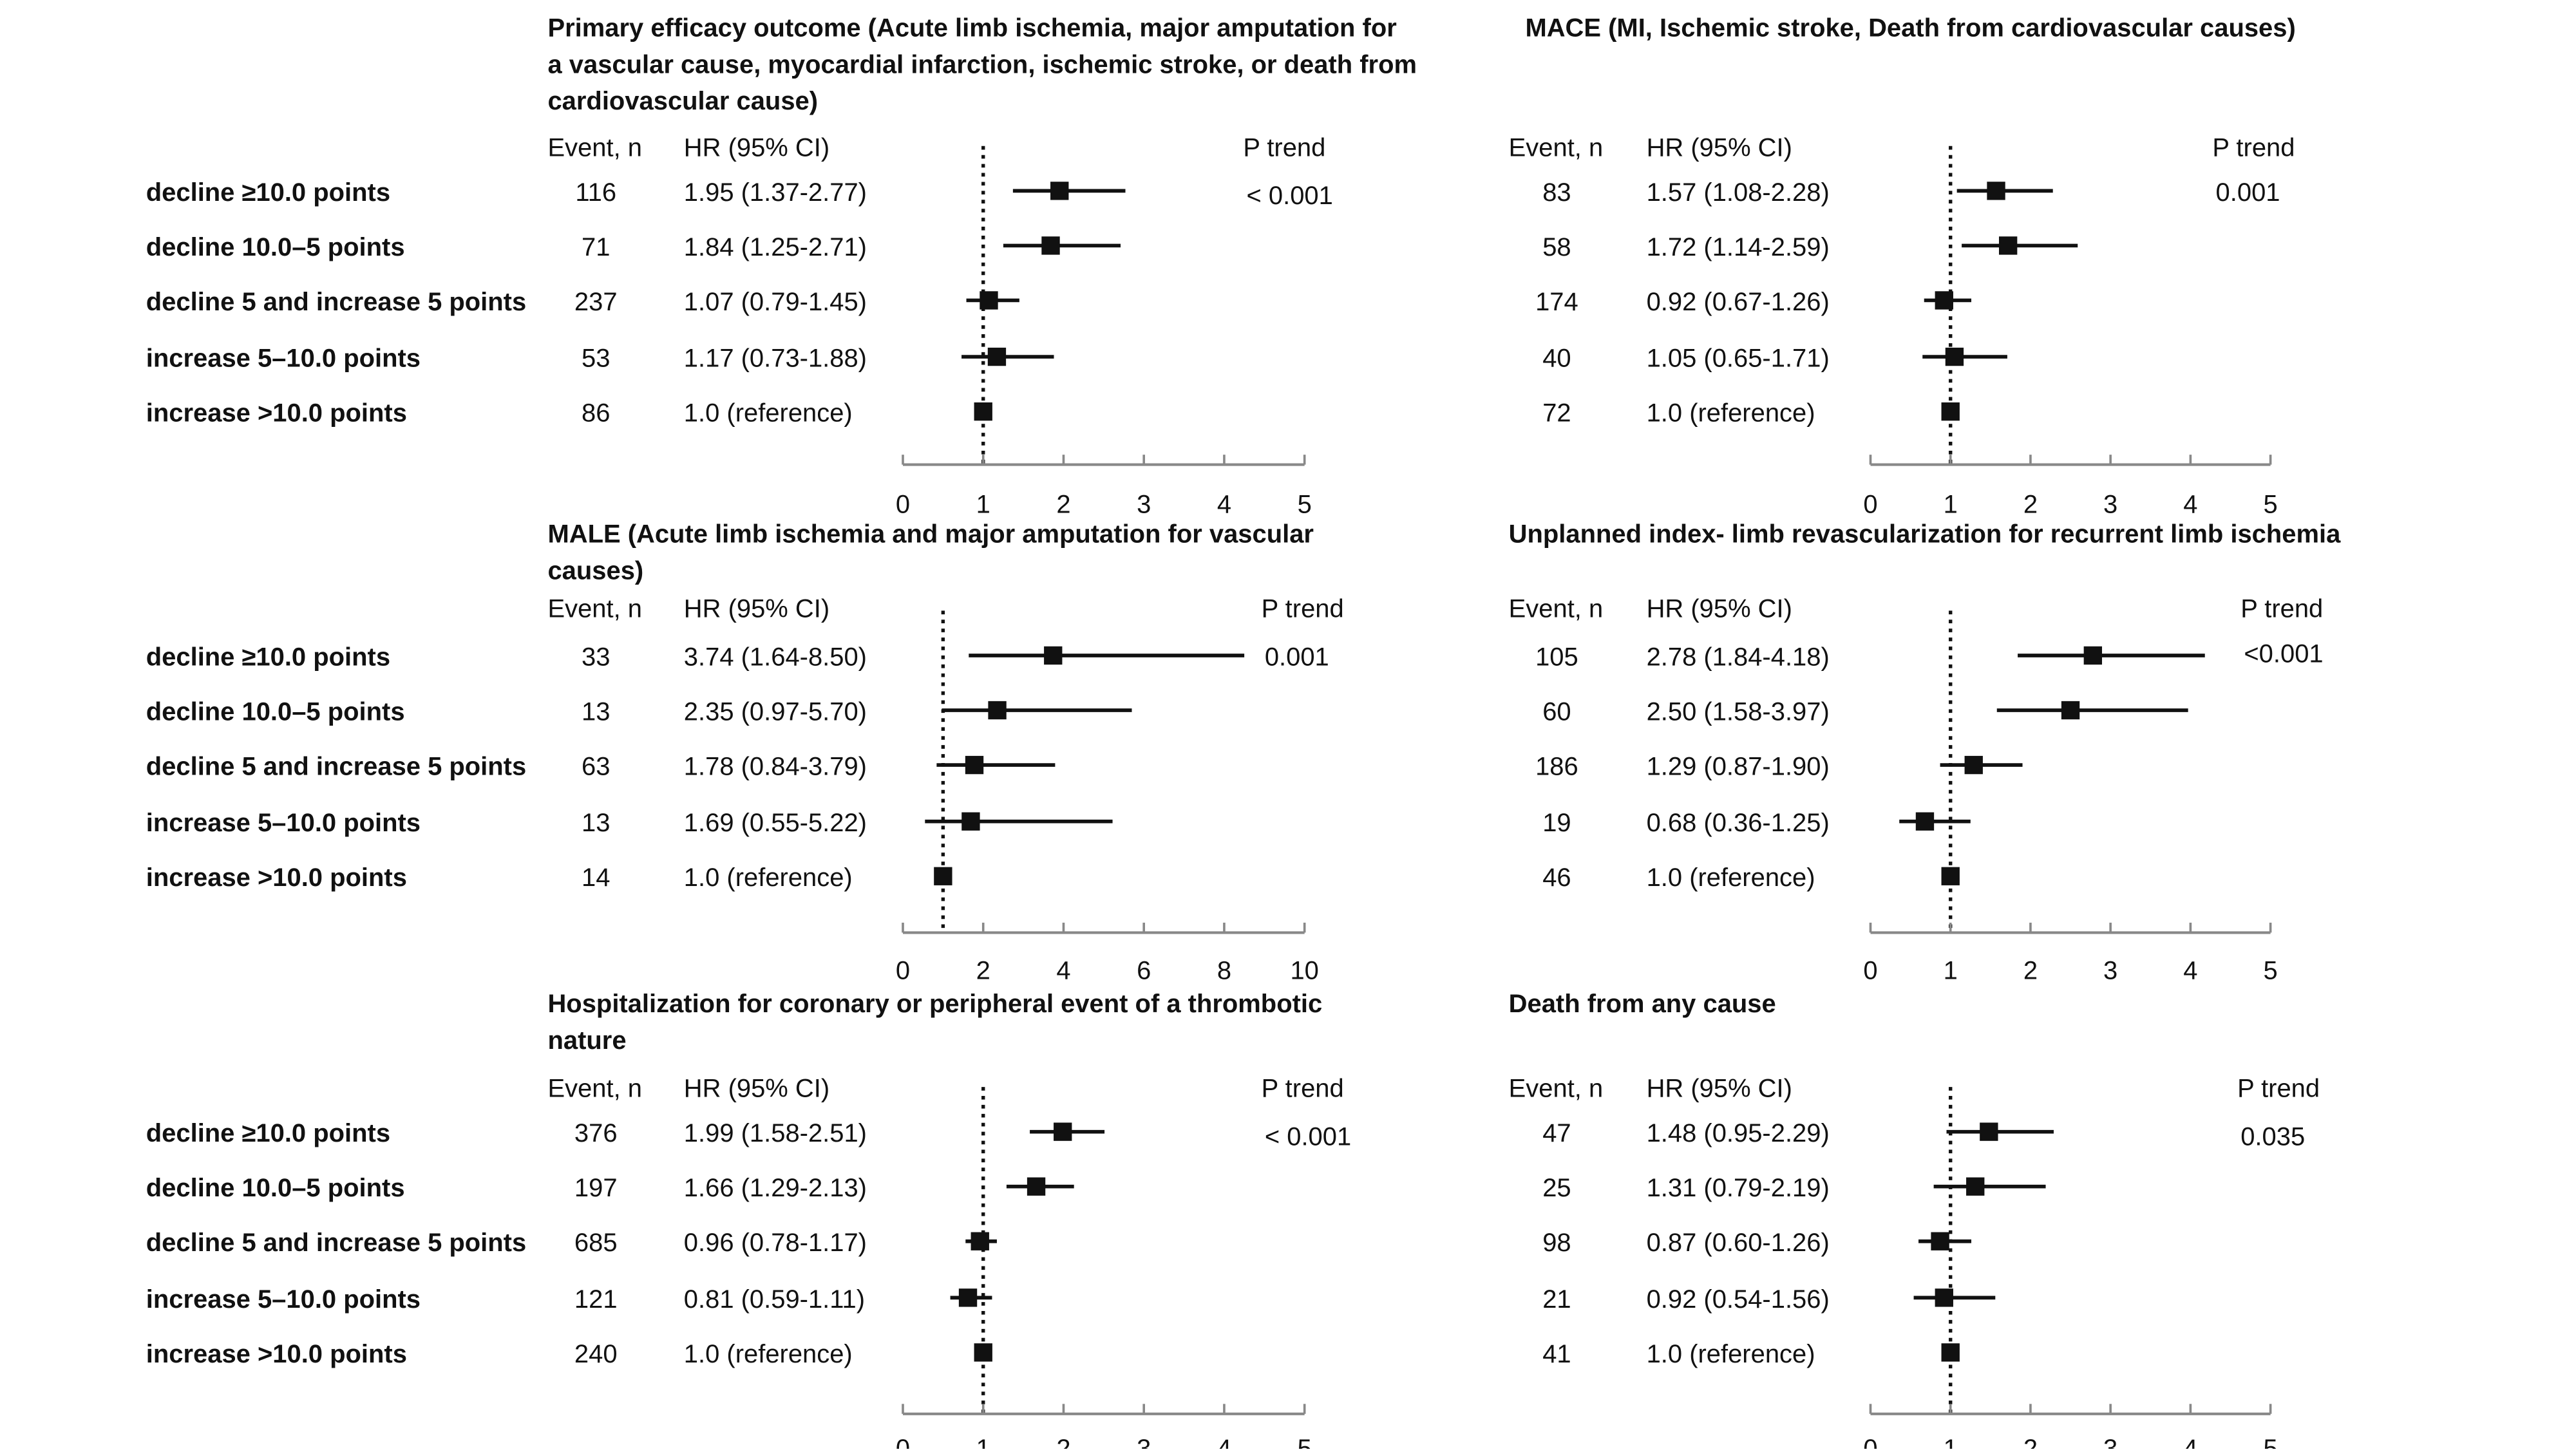 The width and height of the screenshot is (2576, 1452). Describe the element at coordinates (1739, 192) in the screenshot. I see `hr-ci-text: 1.57 (1.08-2.28)` at that location.